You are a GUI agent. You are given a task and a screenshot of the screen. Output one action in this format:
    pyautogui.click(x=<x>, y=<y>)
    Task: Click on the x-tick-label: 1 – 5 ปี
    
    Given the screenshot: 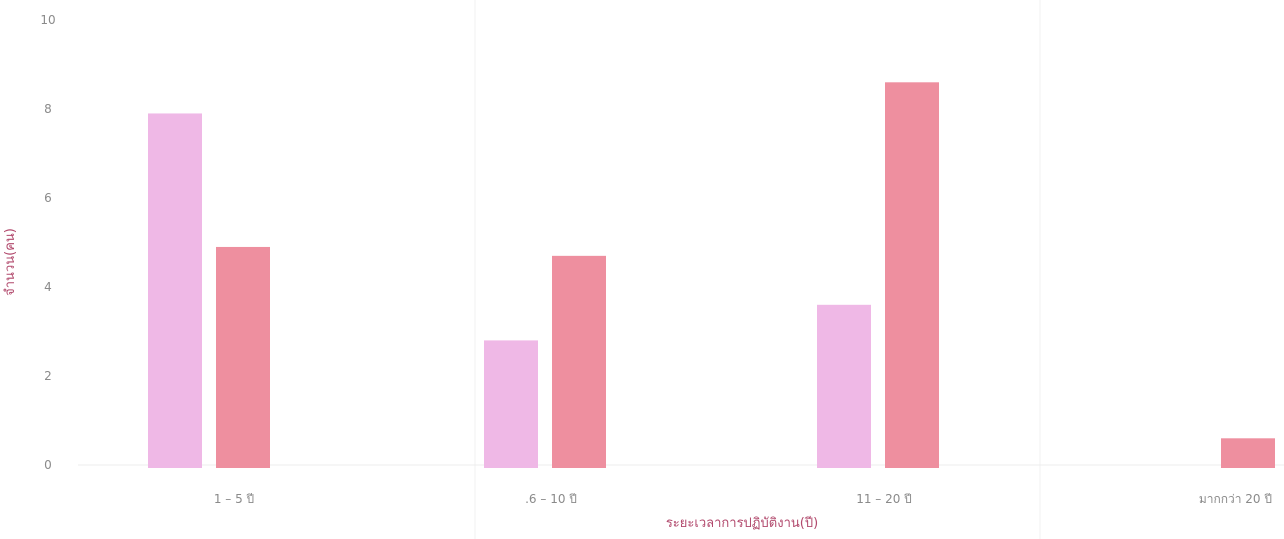 What is the action you would take?
    pyautogui.click(x=234, y=499)
    